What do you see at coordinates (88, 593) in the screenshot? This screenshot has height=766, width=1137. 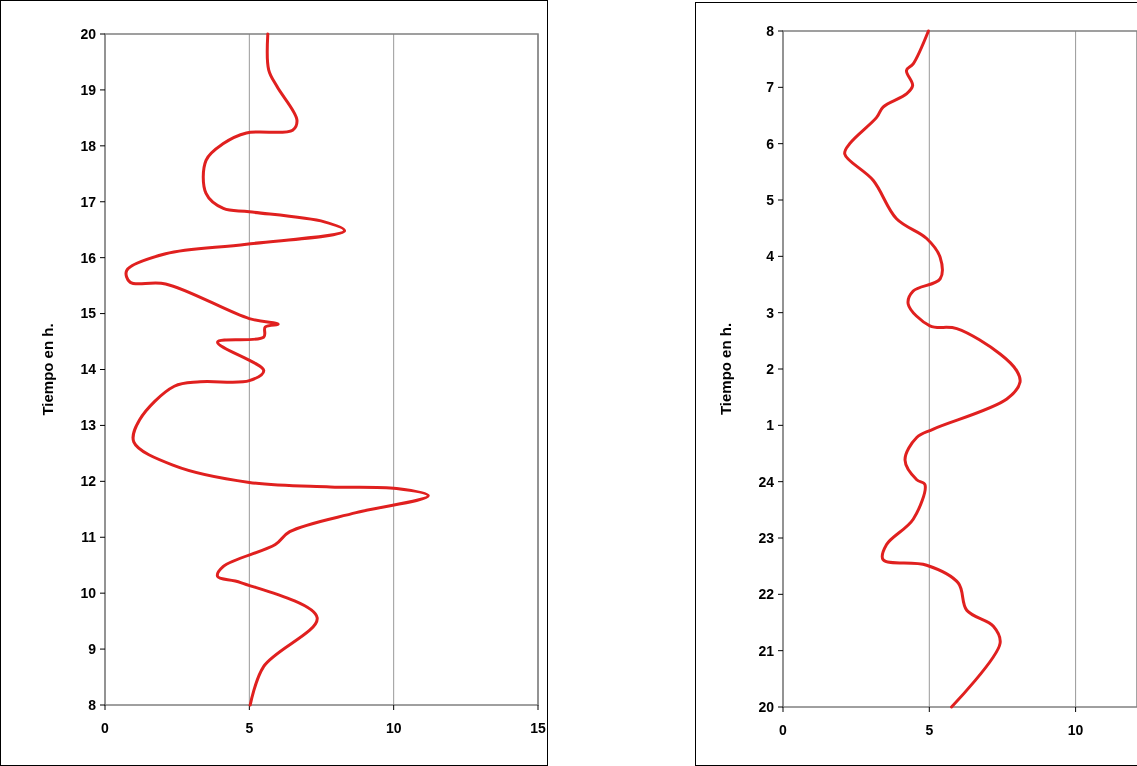 I see `y-tick-label: 10` at bounding box center [88, 593].